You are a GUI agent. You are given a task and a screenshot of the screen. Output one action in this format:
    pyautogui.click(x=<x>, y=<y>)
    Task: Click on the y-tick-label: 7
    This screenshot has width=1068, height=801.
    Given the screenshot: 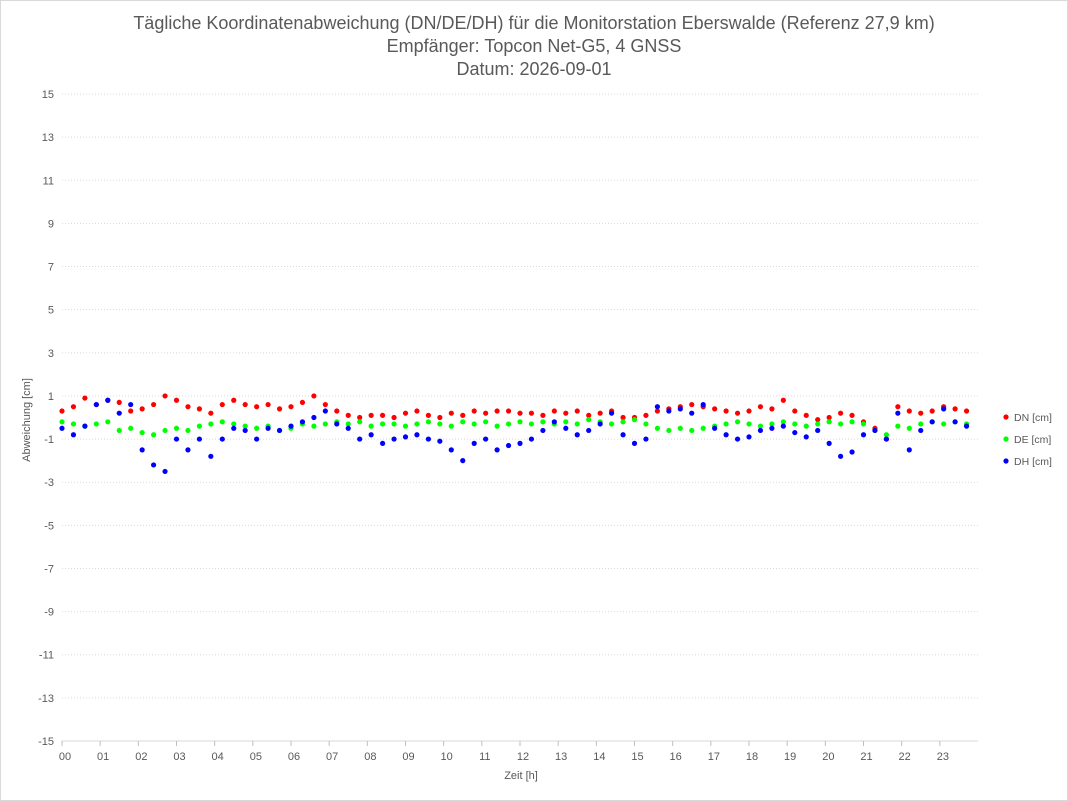 What is the action you would take?
    pyautogui.click(x=51, y=268)
    